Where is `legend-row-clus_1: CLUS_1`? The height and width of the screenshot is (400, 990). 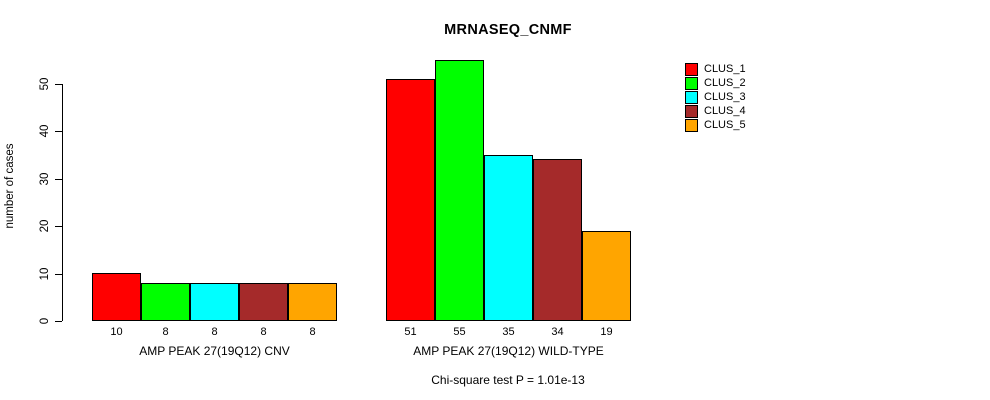 legend-row-clus_1: CLUS_1 is located at coordinates (715, 69).